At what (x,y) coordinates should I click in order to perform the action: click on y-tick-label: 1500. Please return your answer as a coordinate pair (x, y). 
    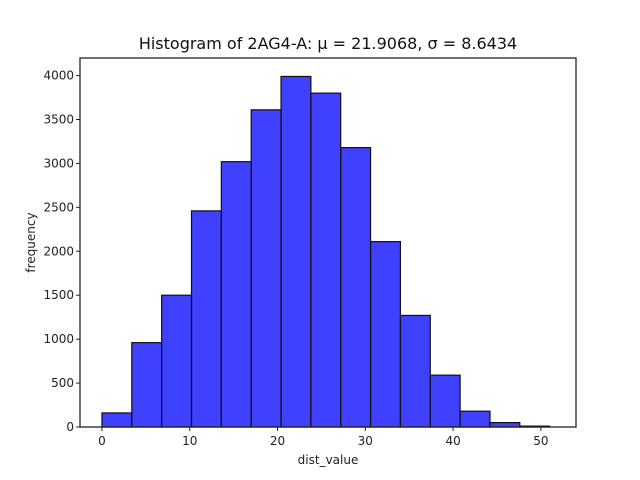
    Looking at the image, I should click on (58, 295).